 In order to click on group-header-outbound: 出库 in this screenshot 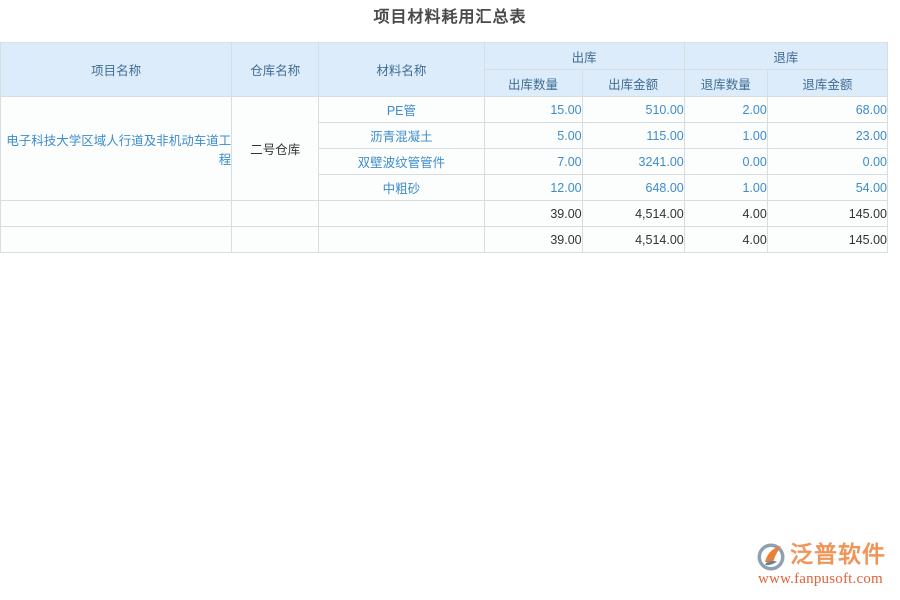, I will do `click(584, 56)`.